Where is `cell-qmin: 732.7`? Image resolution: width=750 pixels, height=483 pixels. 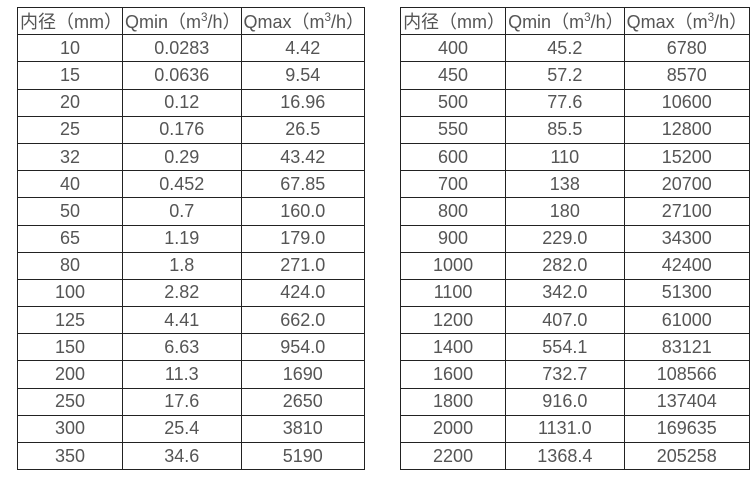 cell-qmin: 732.7 is located at coordinates (565, 374).